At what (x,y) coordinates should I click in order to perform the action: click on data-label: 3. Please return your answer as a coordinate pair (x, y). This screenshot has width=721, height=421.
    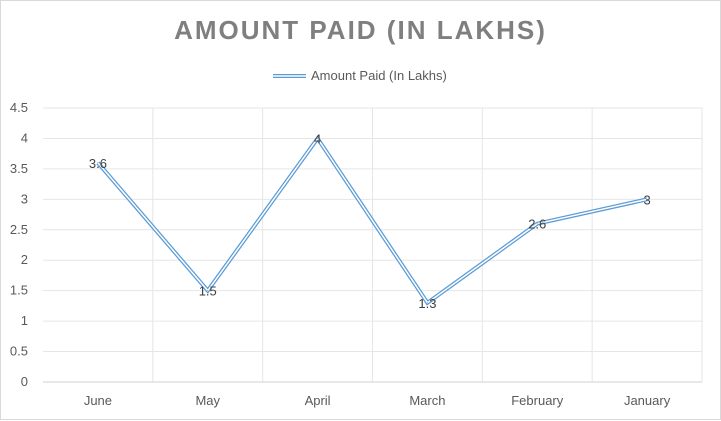
    Looking at the image, I should click on (646, 199).